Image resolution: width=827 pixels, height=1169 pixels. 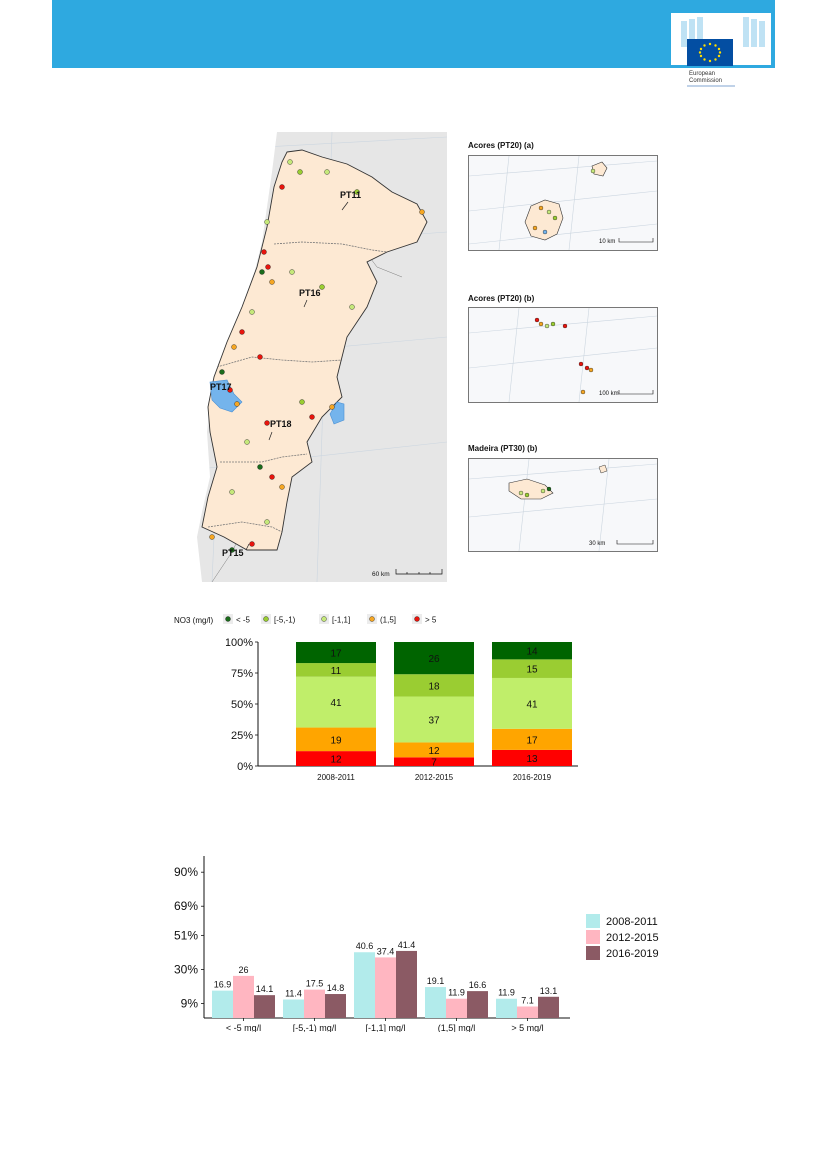 I want to click on segment-value-label: 18, so click(x=434, y=686).